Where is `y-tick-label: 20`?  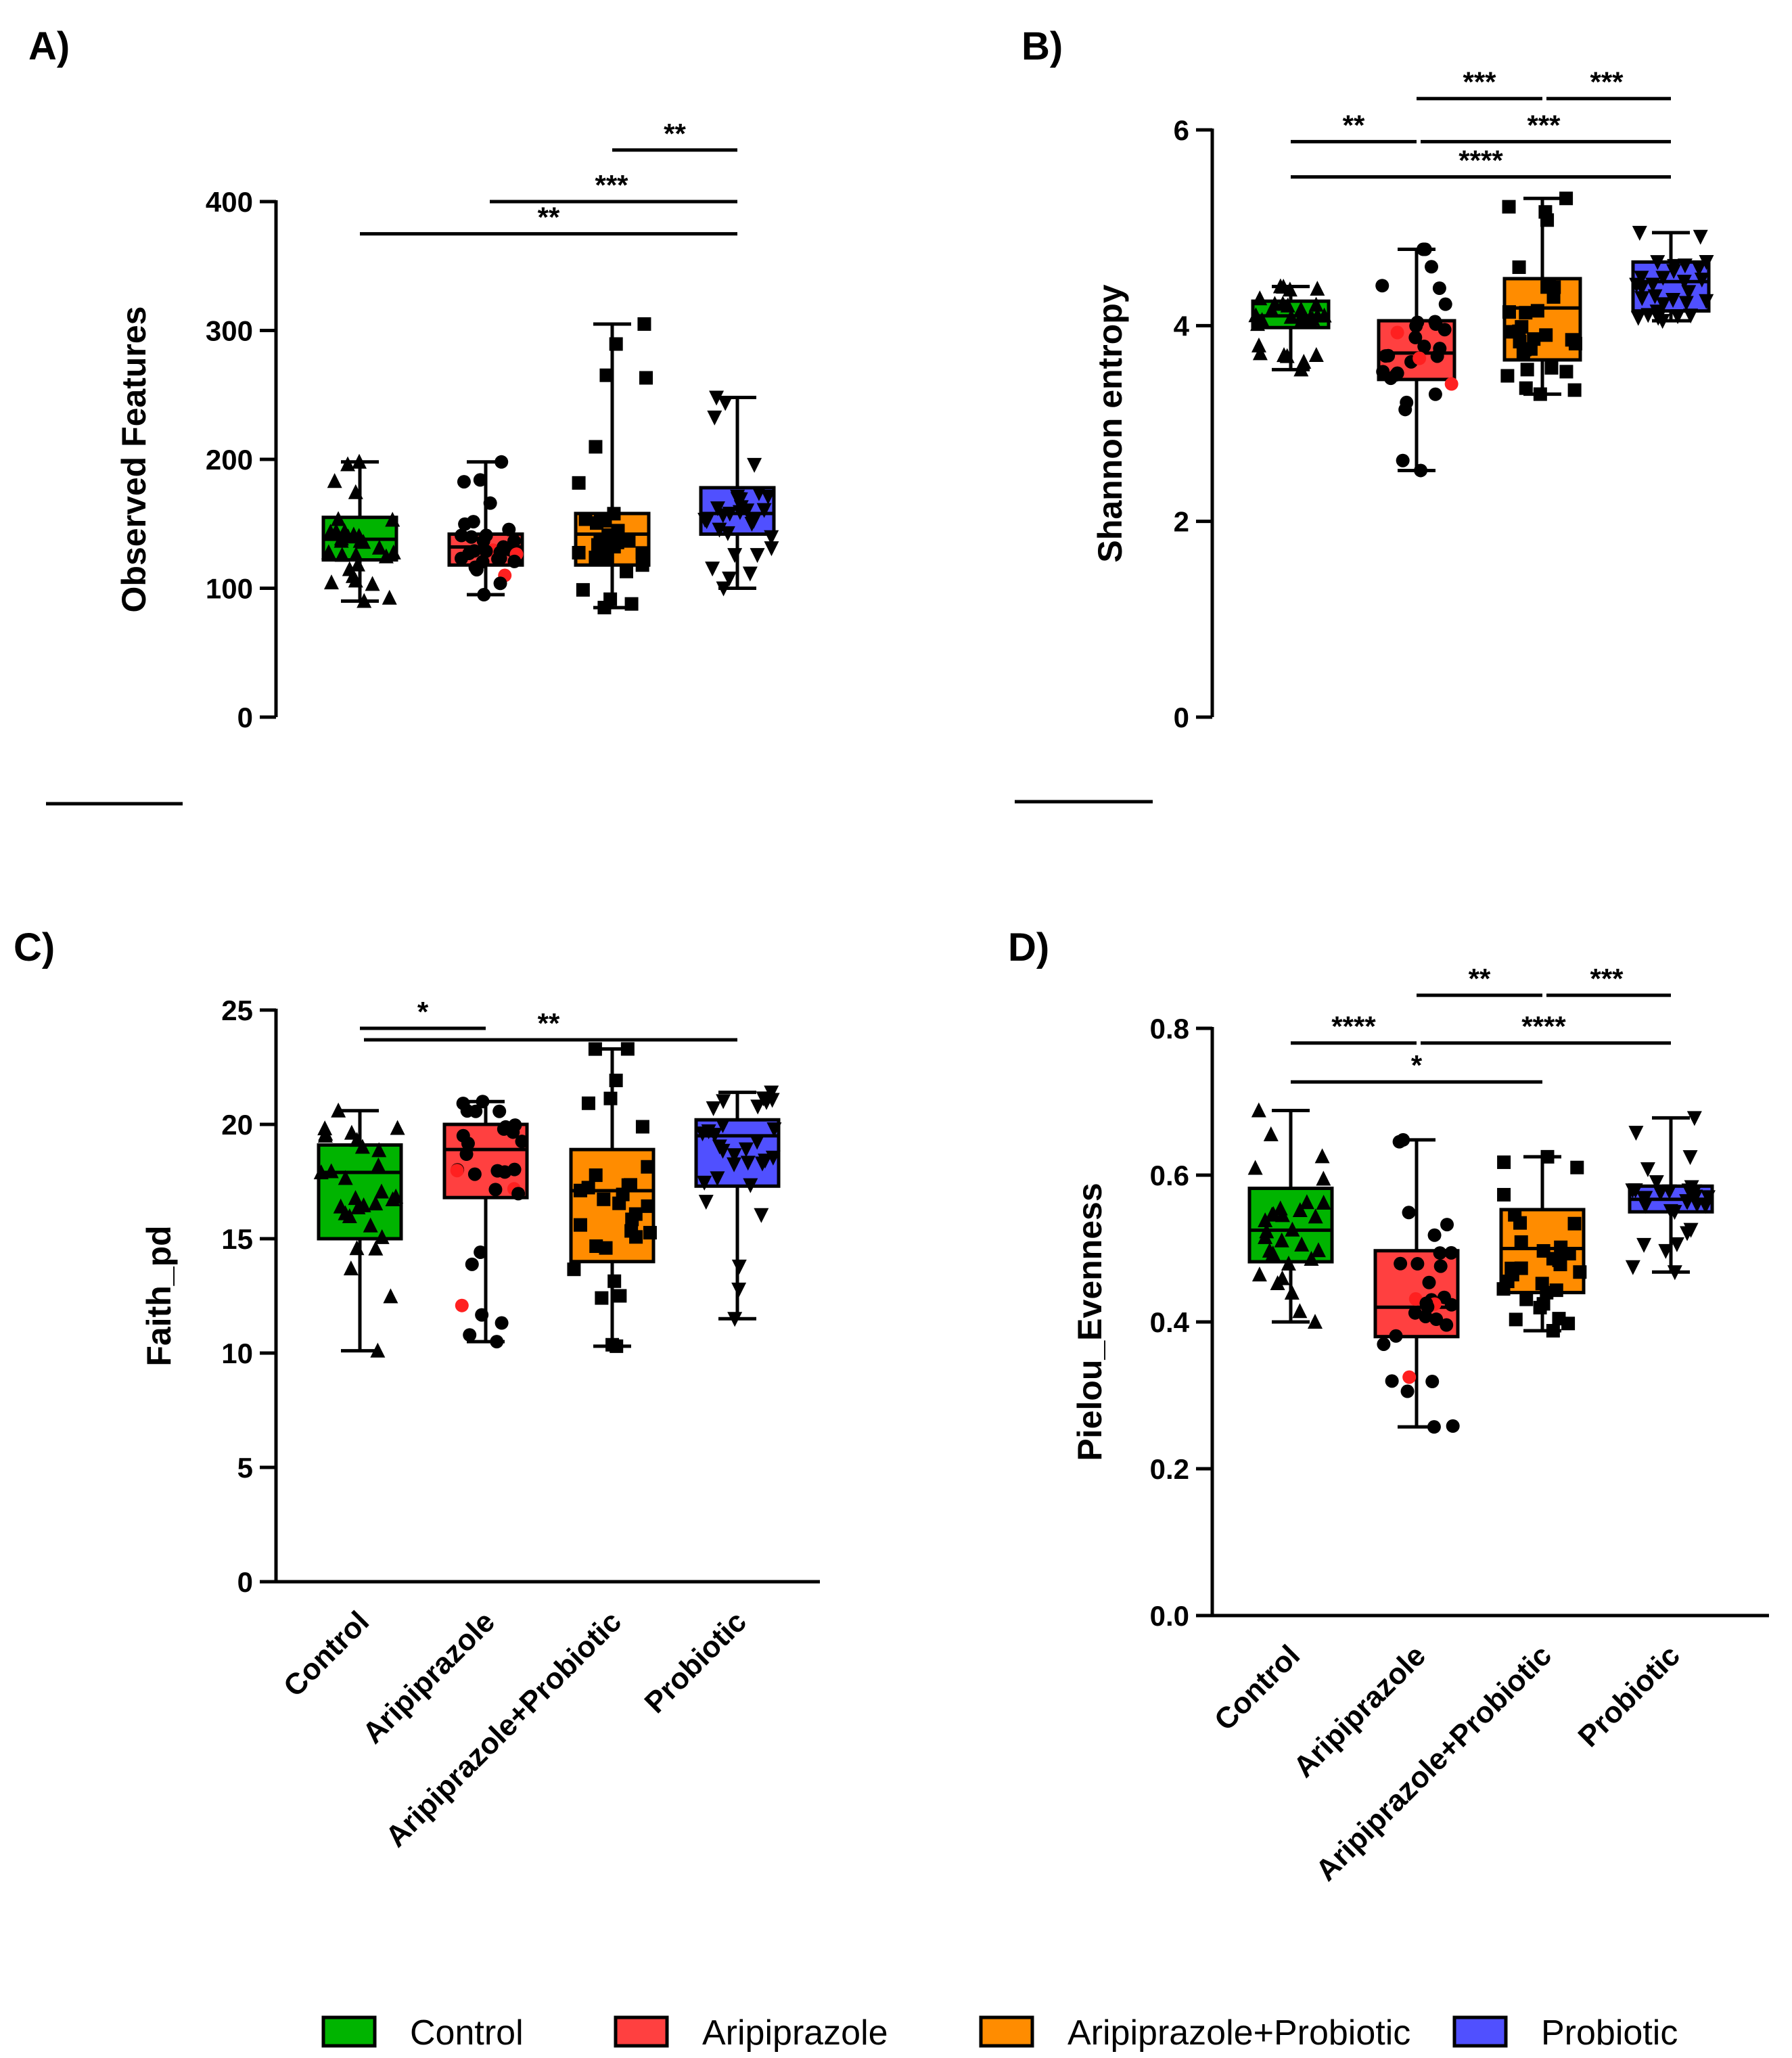 y-tick-label: 20 is located at coordinates (237, 1125).